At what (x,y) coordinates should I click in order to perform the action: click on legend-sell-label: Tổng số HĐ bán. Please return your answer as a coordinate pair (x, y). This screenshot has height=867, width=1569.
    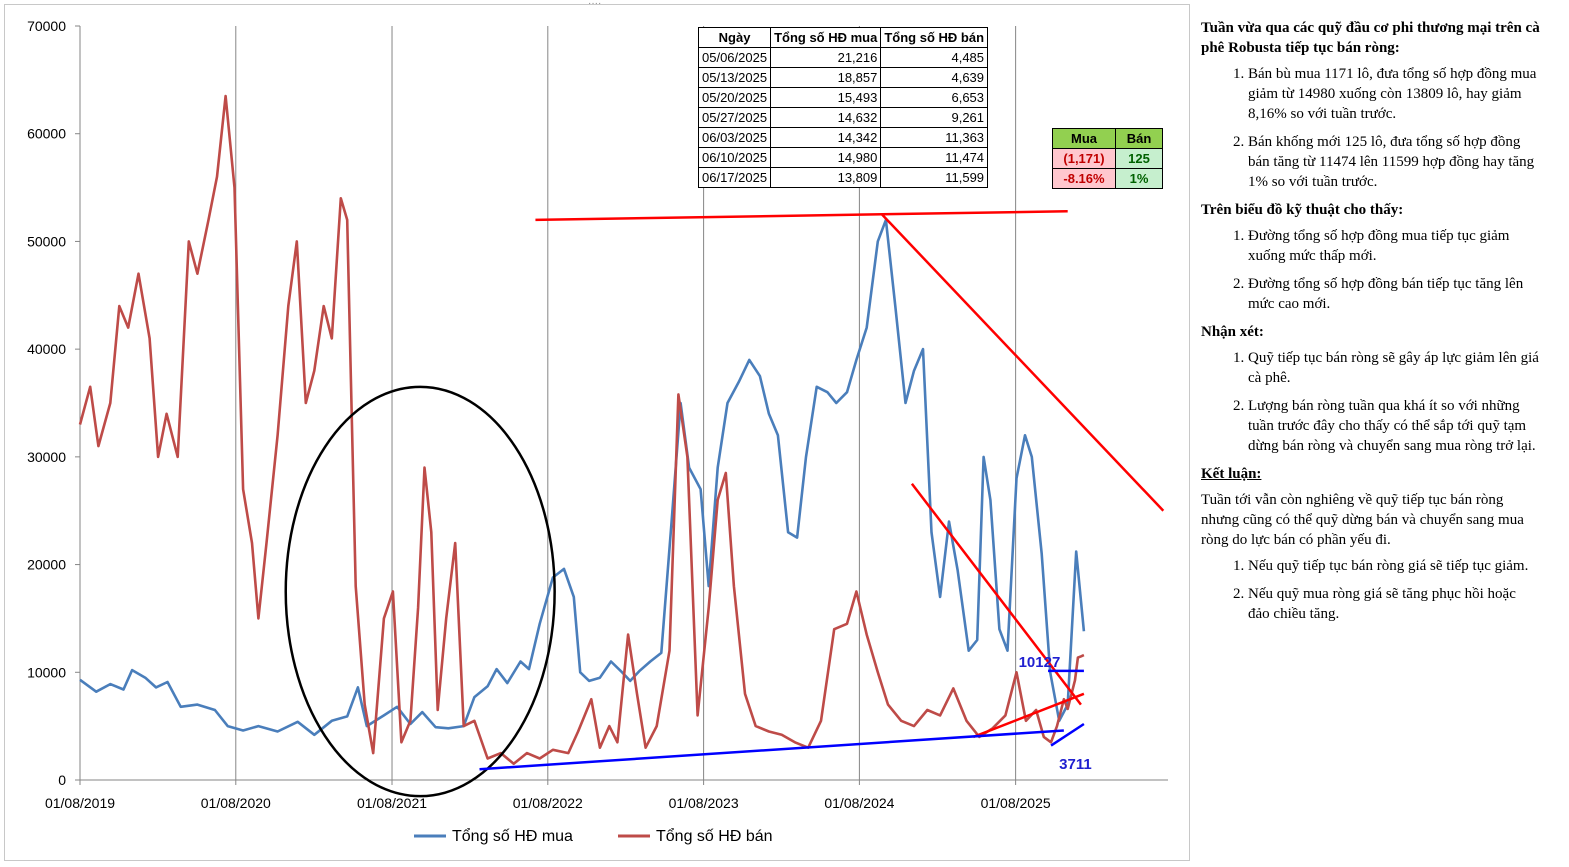
    Looking at the image, I should click on (714, 836).